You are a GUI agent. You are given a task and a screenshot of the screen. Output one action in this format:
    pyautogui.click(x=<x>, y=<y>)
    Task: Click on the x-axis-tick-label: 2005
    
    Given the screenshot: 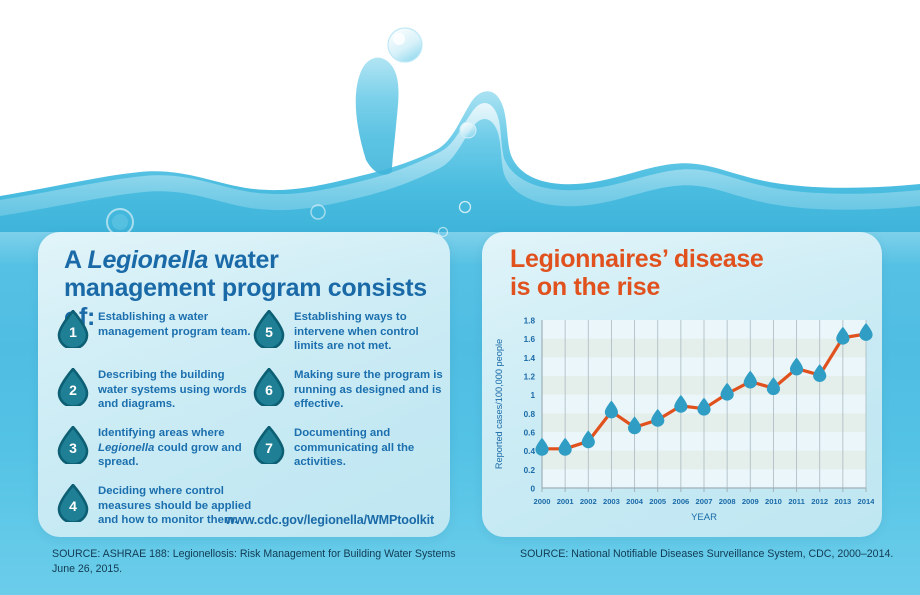 What is the action you would take?
    pyautogui.click(x=658, y=501)
    